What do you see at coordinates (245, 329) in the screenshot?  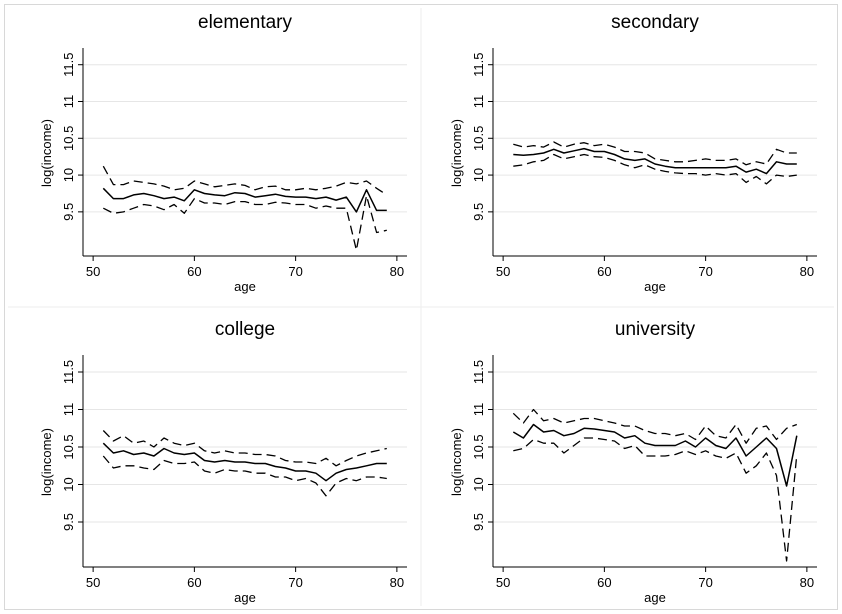 I see `chart-title: college` at bounding box center [245, 329].